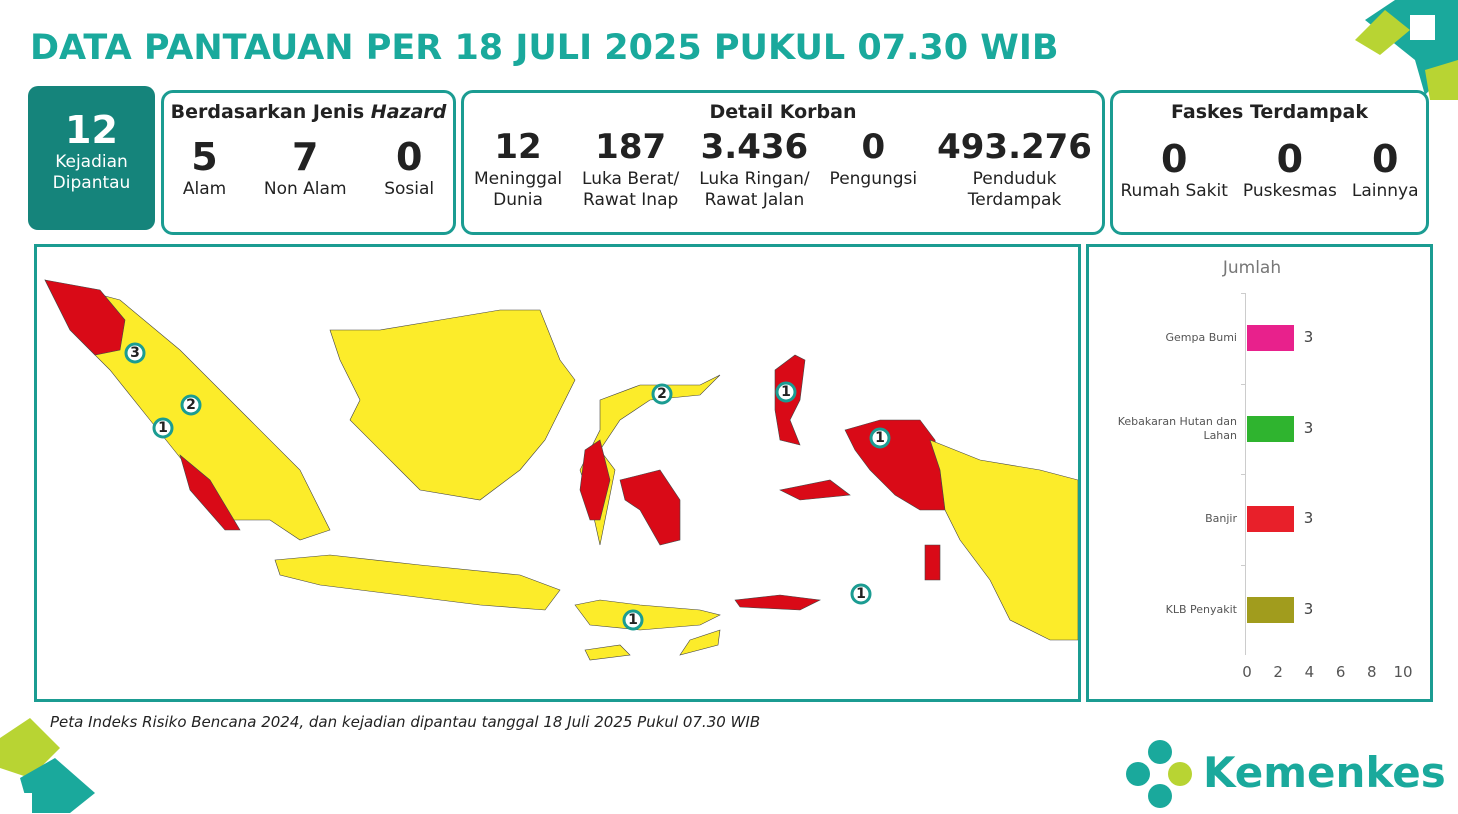 The image size is (1458, 814). What do you see at coordinates (754, 179) in the screenshot?
I see `stat-label: Luka Ringan/` at bounding box center [754, 179].